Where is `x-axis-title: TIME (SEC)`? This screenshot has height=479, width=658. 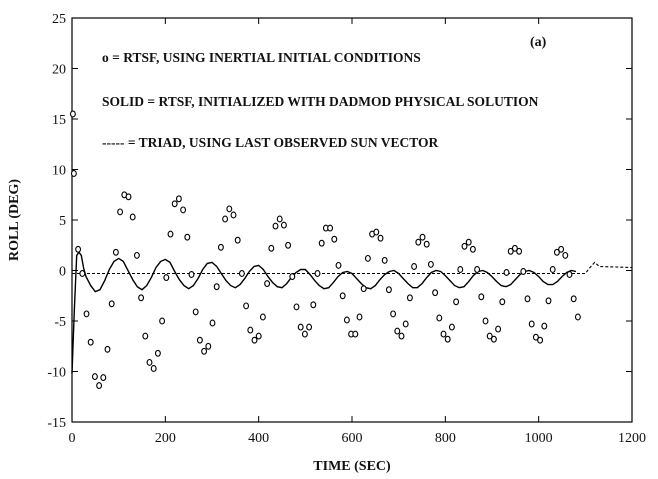
x-axis-title: TIME (SEC) is located at coordinates (352, 466).